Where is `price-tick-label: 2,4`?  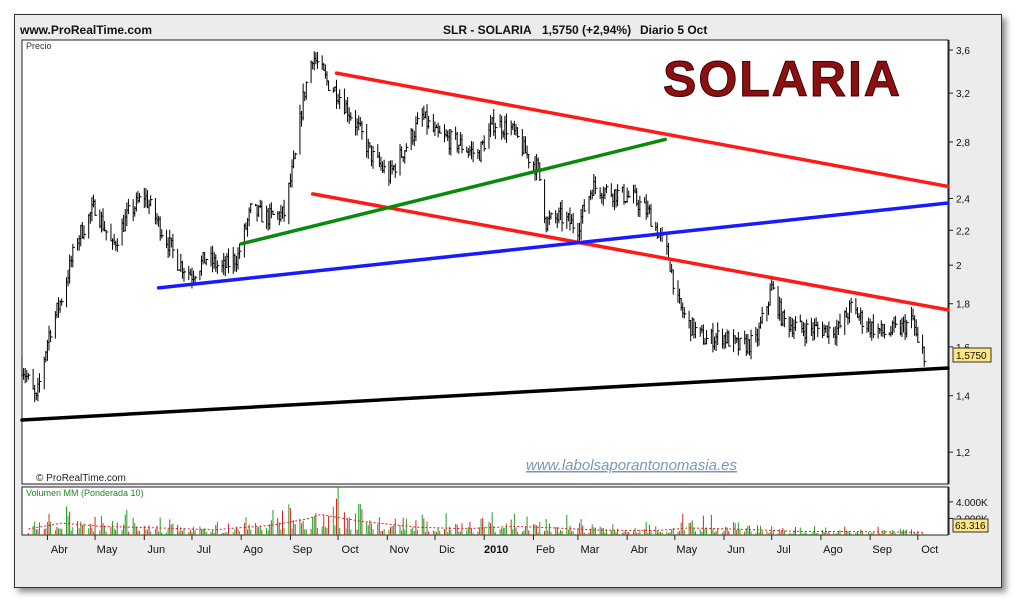 price-tick-label: 2,4 is located at coordinates (963, 199).